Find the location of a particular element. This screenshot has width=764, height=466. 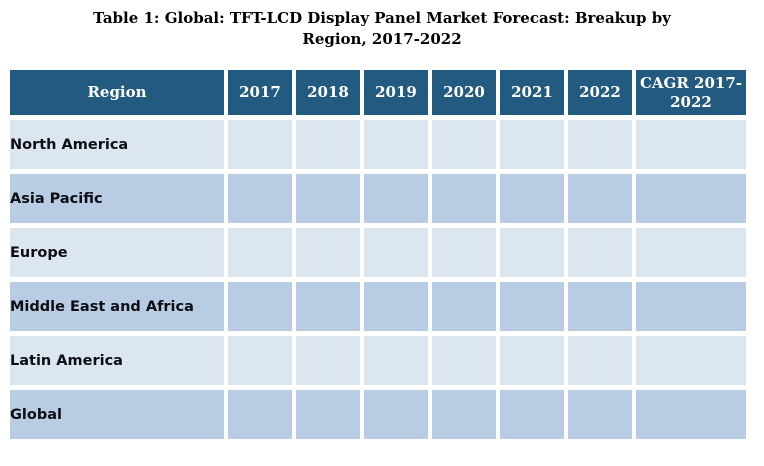

region-label: Global is located at coordinates (117, 414).